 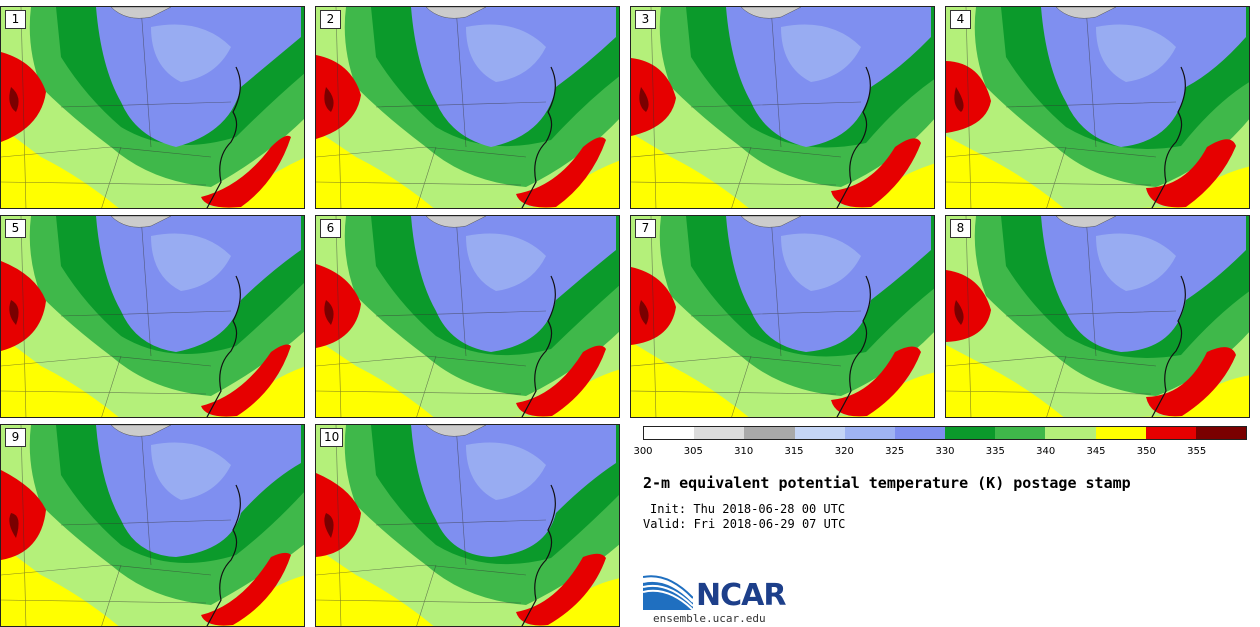 What do you see at coordinates (1046, 451) in the screenshot?
I see `colorbar-tick-label: 340` at bounding box center [1046, 451].